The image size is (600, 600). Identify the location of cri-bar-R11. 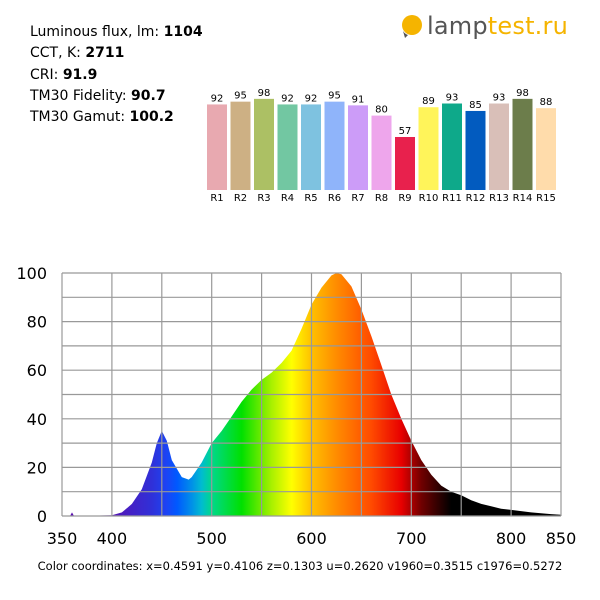
(452, 146).